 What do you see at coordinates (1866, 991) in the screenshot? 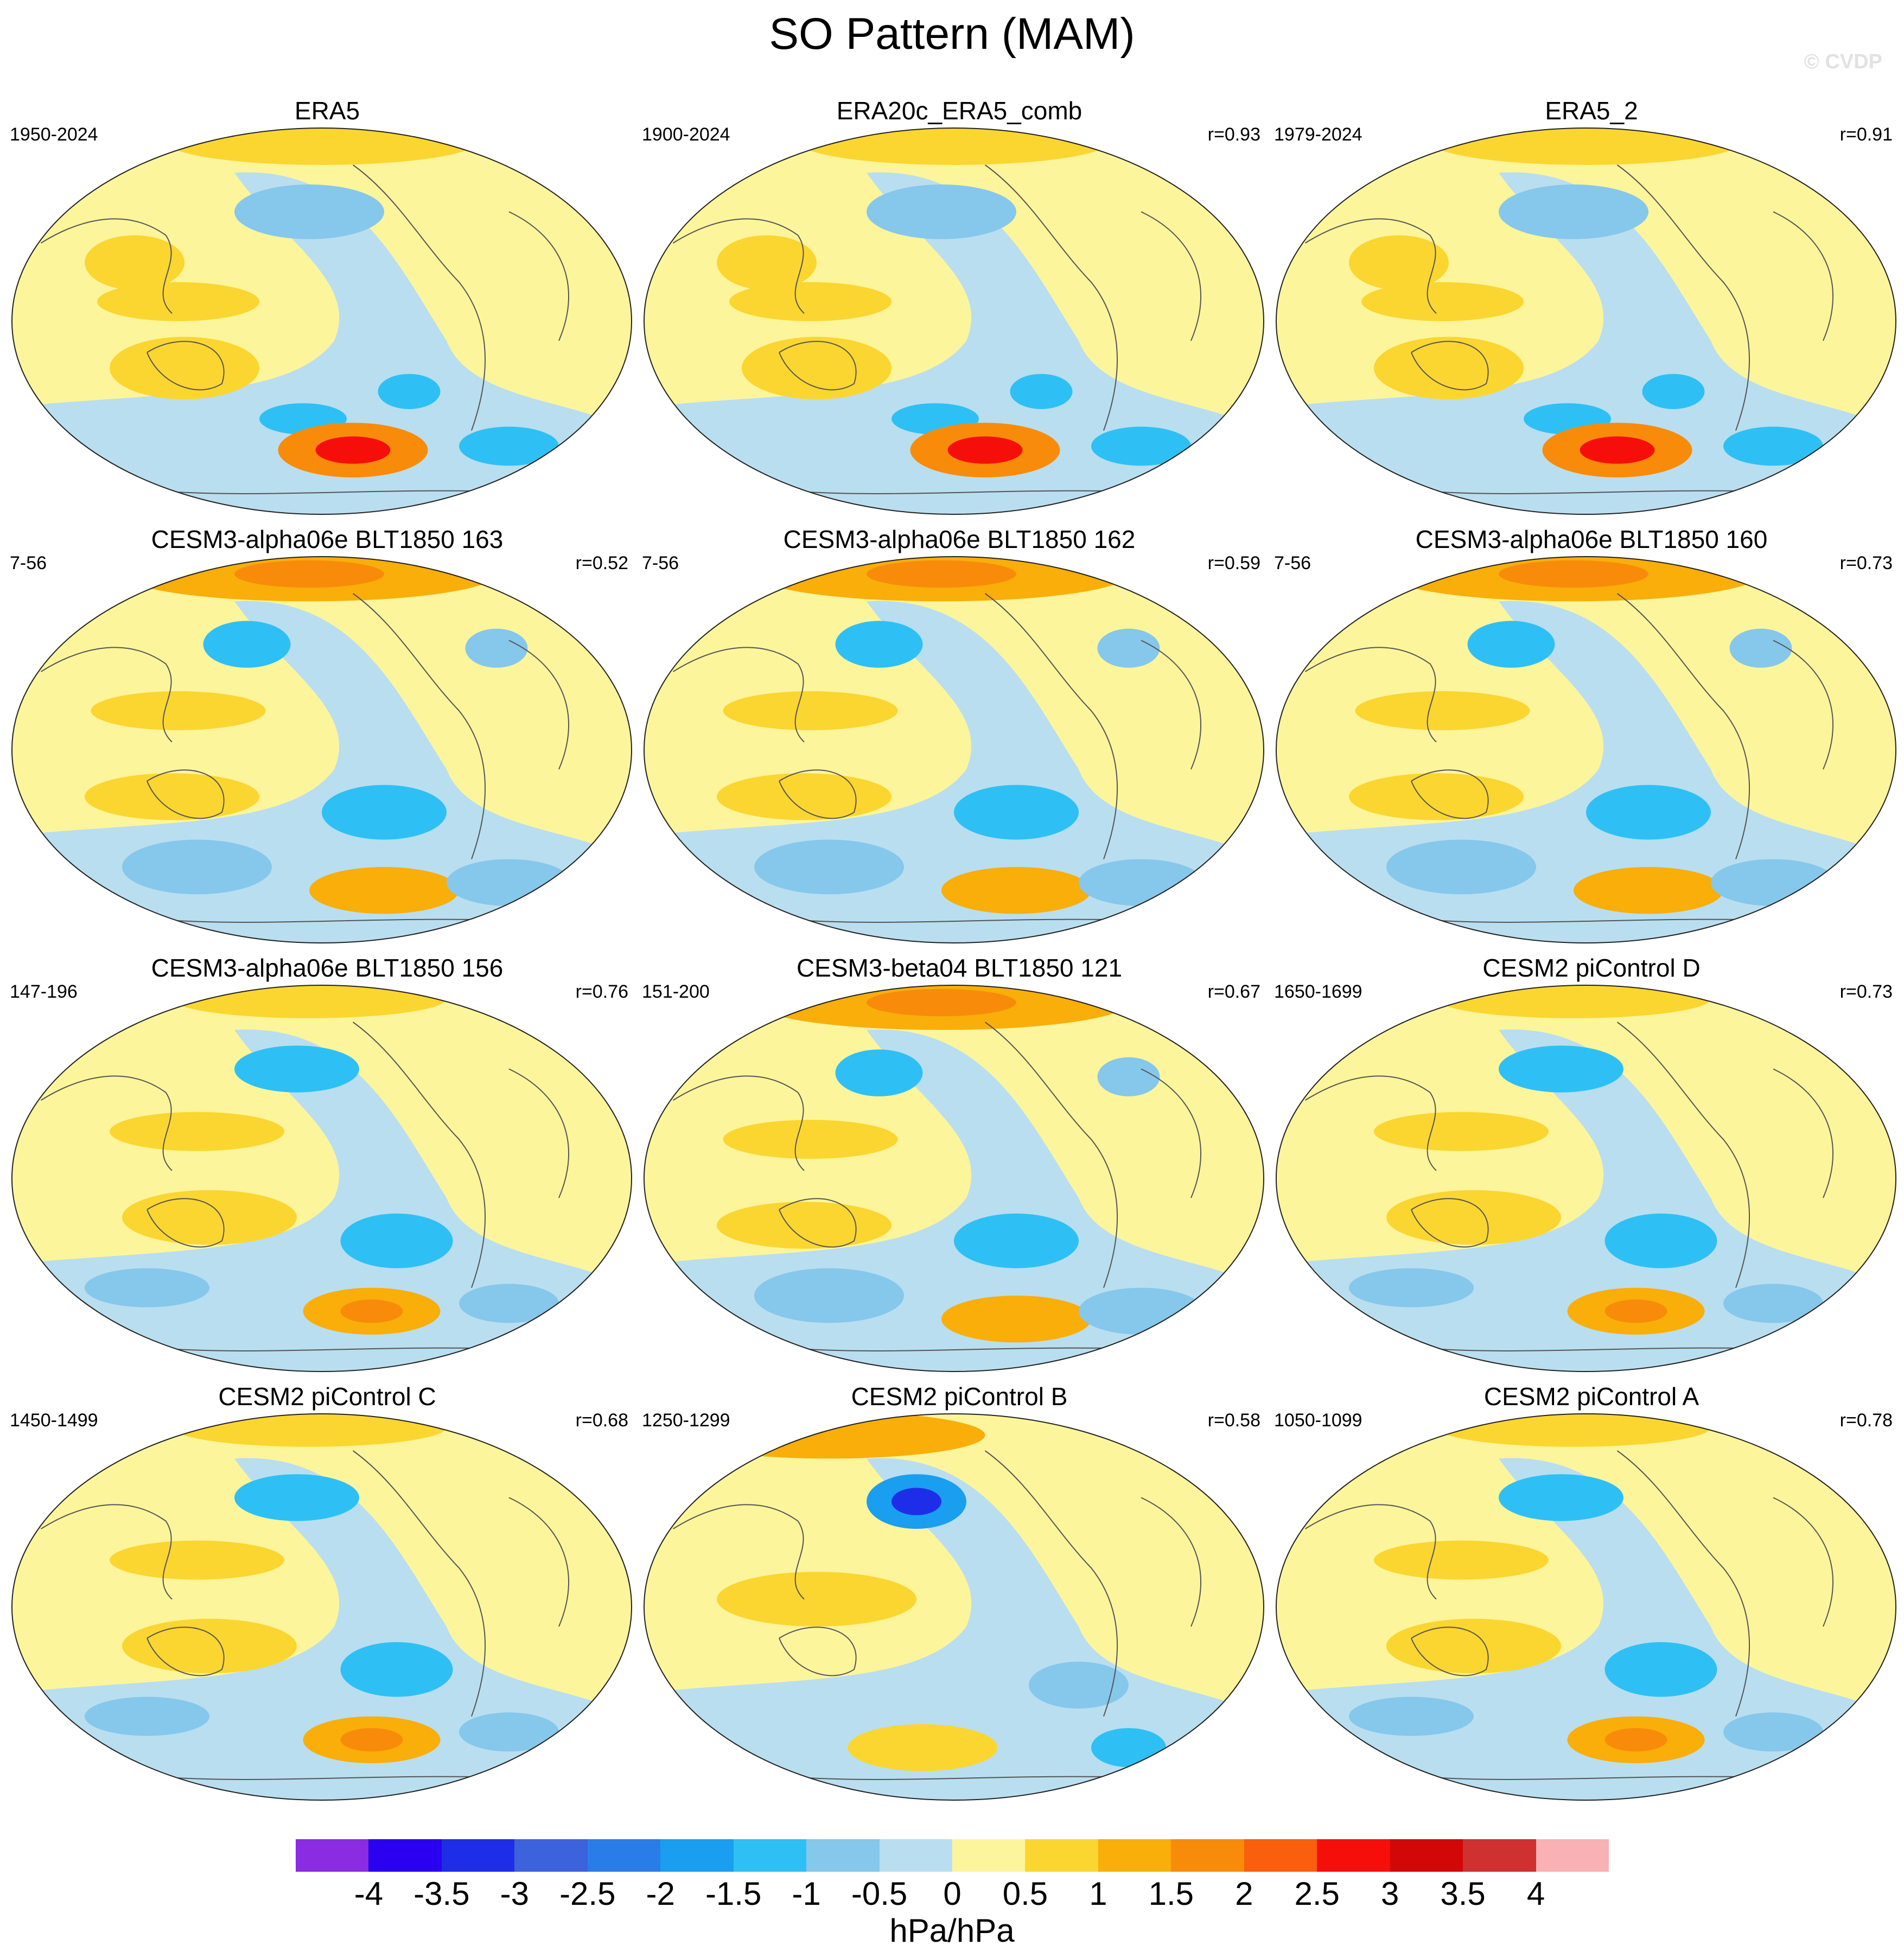
I see `panel-correlation: r=0.73` at bounding box center [1866, 991].